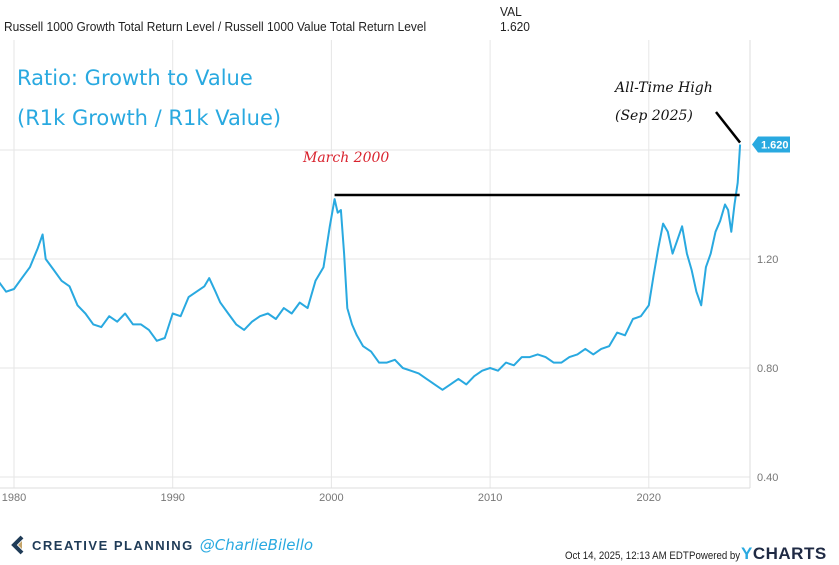 This screenshot has height=565, width=839. I want to click on ycharts-logo: YCHARTS, so click(784, 553).